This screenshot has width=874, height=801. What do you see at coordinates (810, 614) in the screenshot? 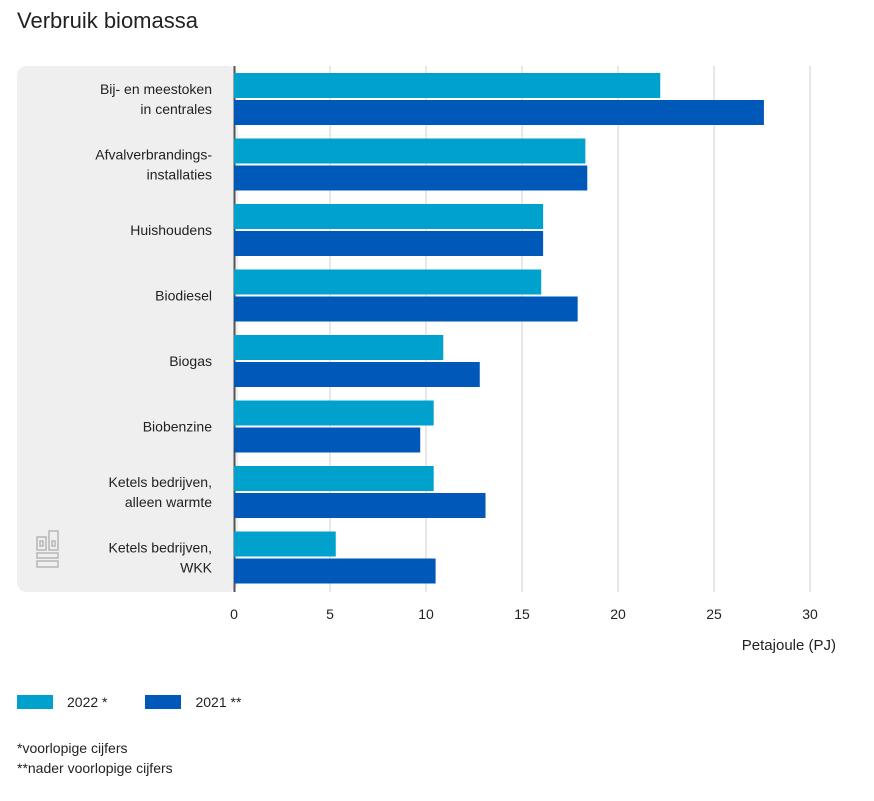
I see `x-tick-label-30: 30` at bounding box center [810, 614].